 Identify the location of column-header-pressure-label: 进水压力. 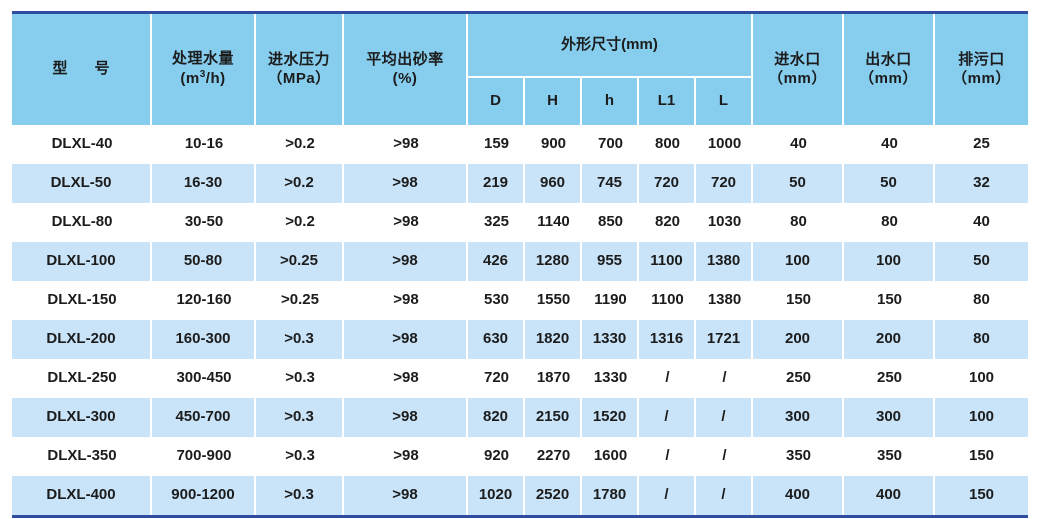
(298, 59).